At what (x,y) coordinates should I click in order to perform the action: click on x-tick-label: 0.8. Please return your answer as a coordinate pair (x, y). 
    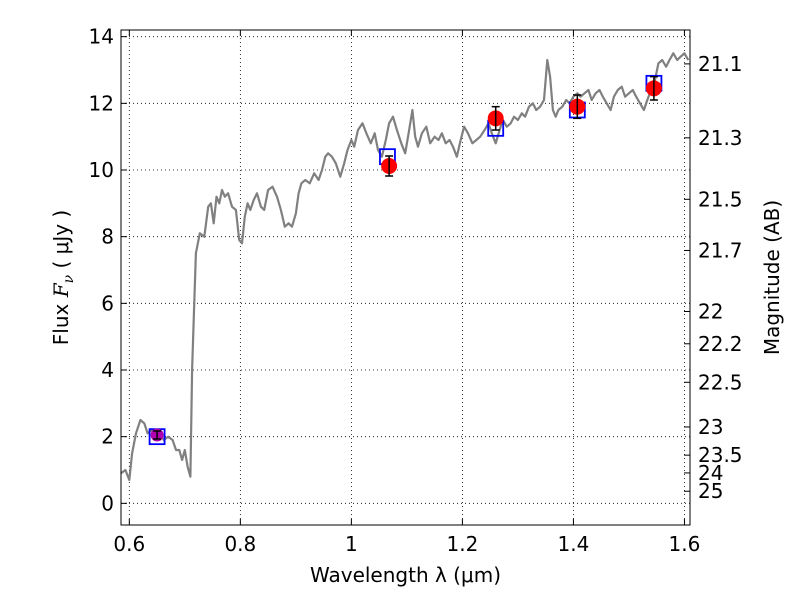
    Looking at the image, I should click on (240, 544).